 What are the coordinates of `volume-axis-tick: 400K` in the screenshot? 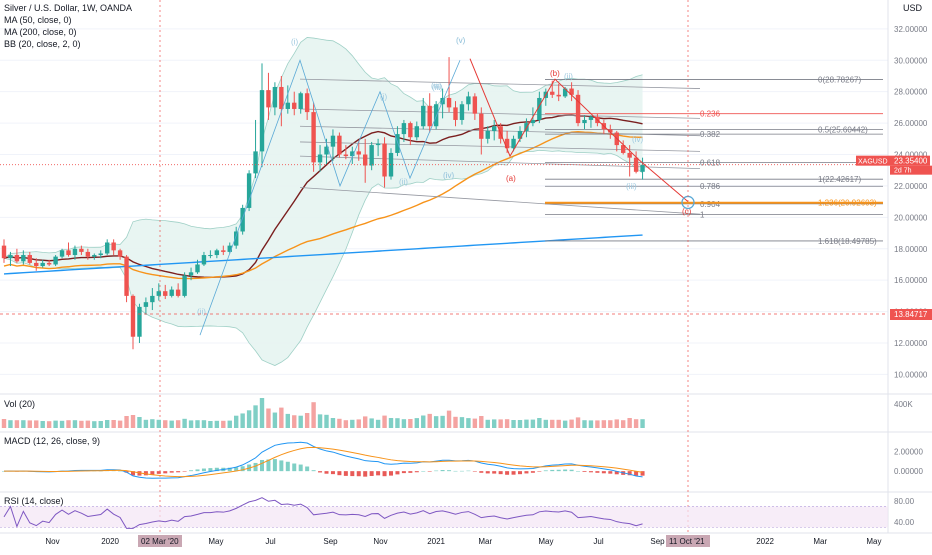 It's located at (903, 404).